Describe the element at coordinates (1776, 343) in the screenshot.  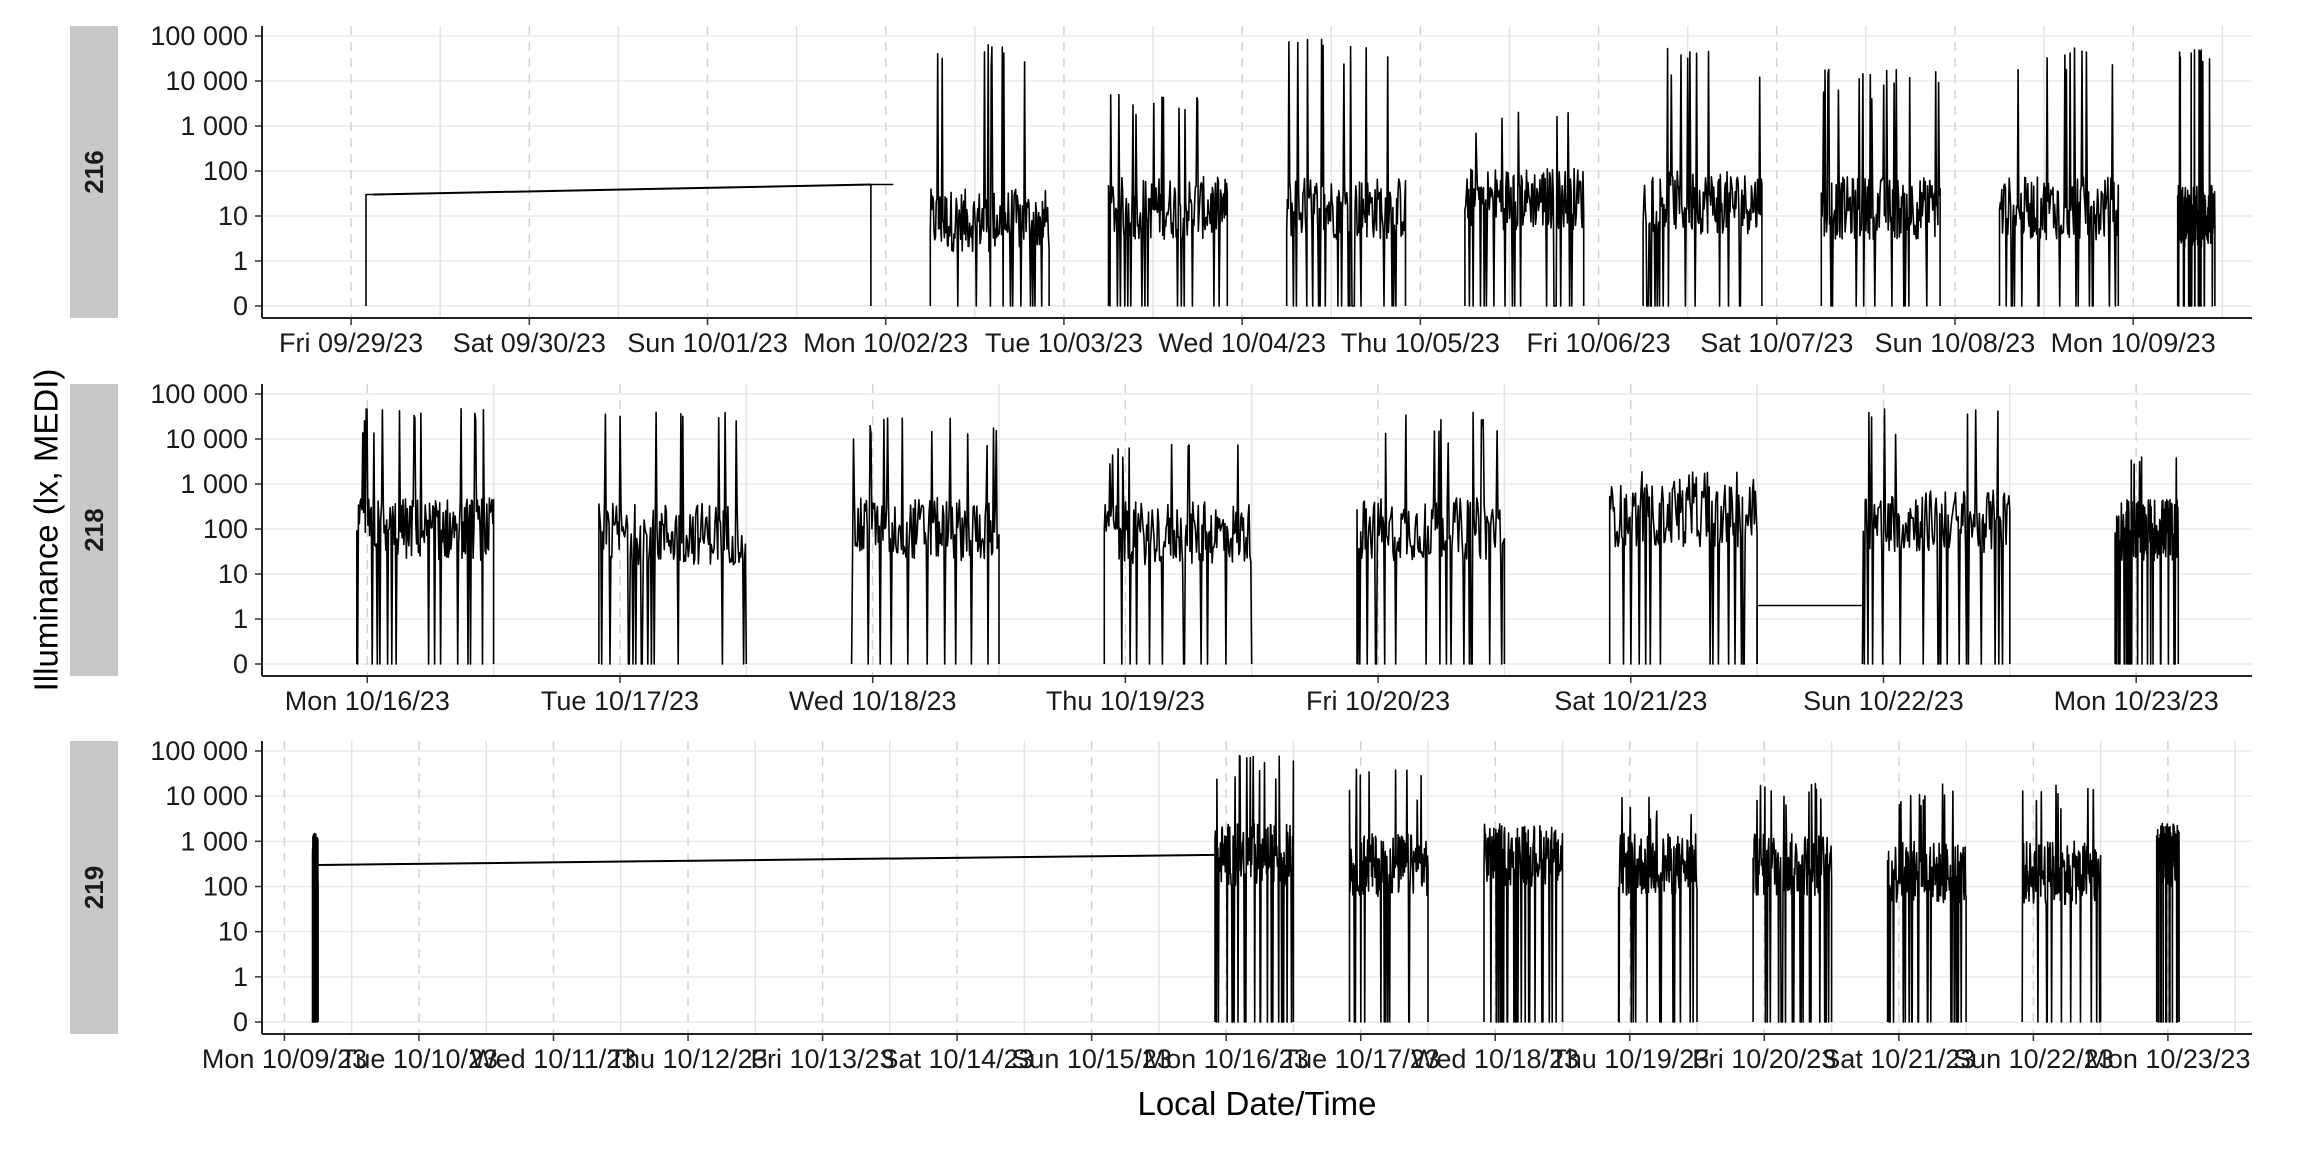
I see `x-tick-label: Sat 10/07/23` at that location.